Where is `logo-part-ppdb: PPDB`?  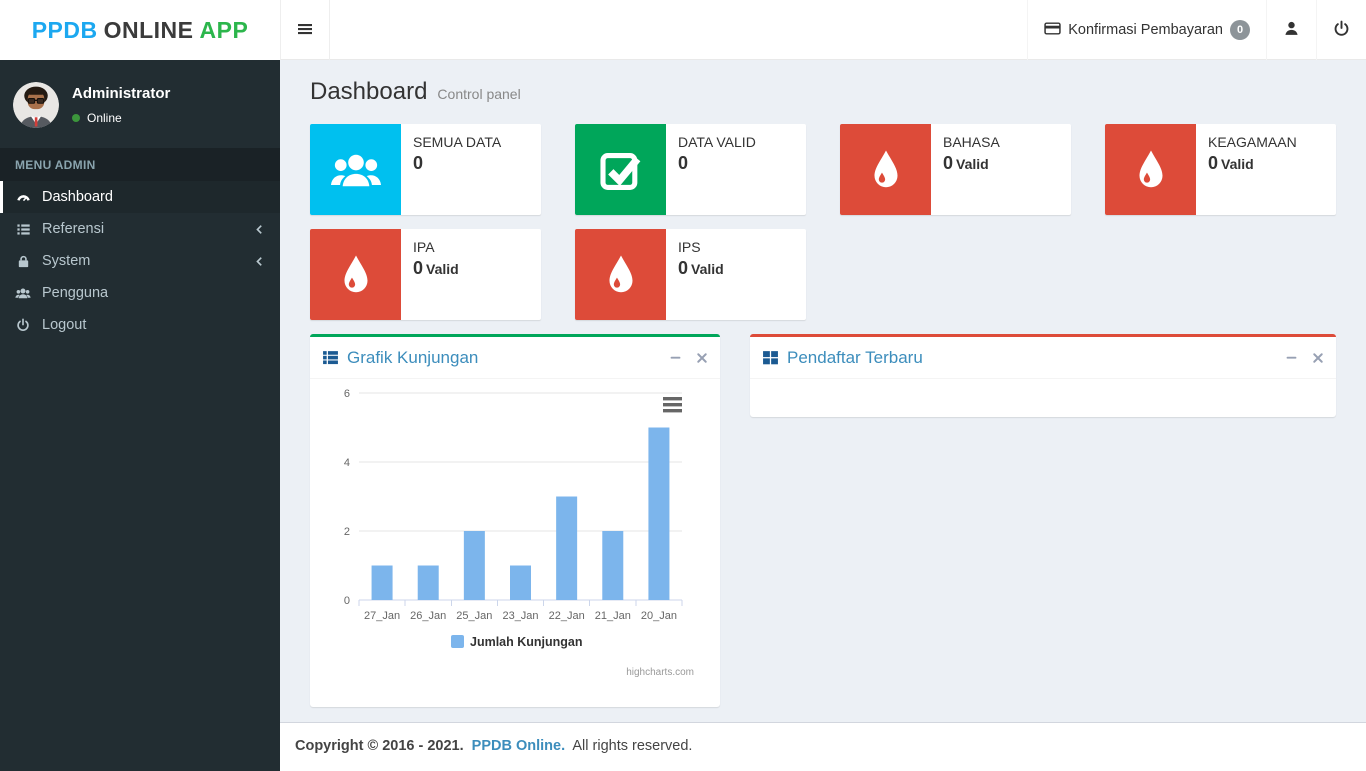
logo-part-ppdb: PPDB is located at coordinates (64, 29).